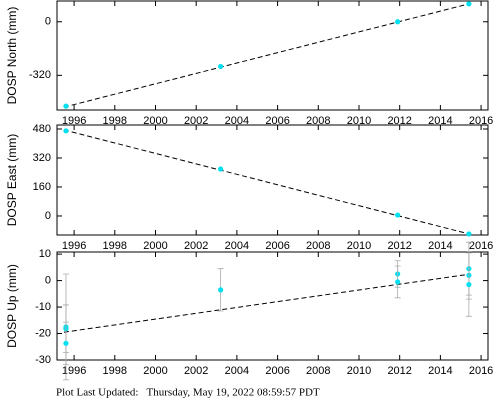  I want to click on y-tick-label: 160, so click(42, 187).